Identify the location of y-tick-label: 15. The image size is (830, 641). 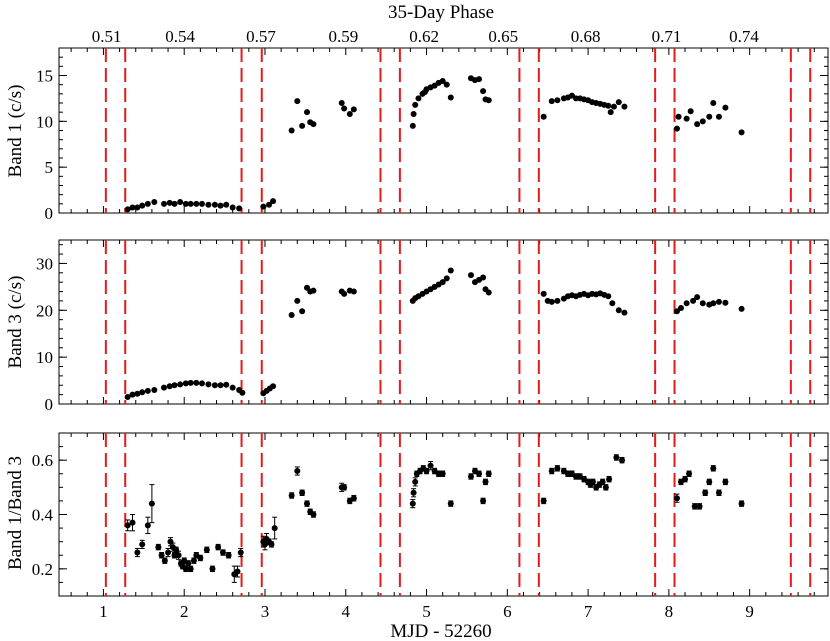
(44, 76).